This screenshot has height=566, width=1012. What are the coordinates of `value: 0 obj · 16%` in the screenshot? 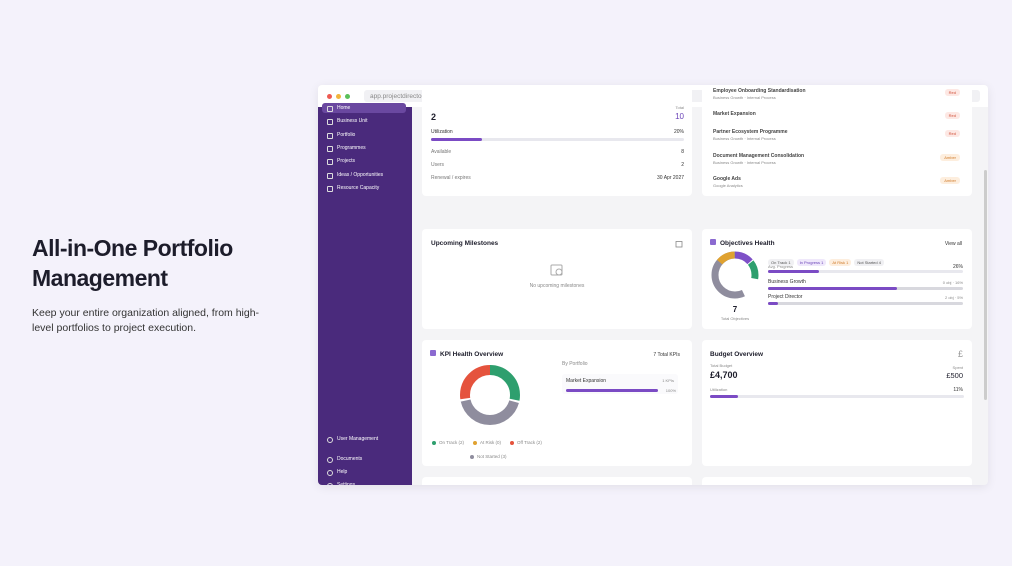 It's located at (952, 282).